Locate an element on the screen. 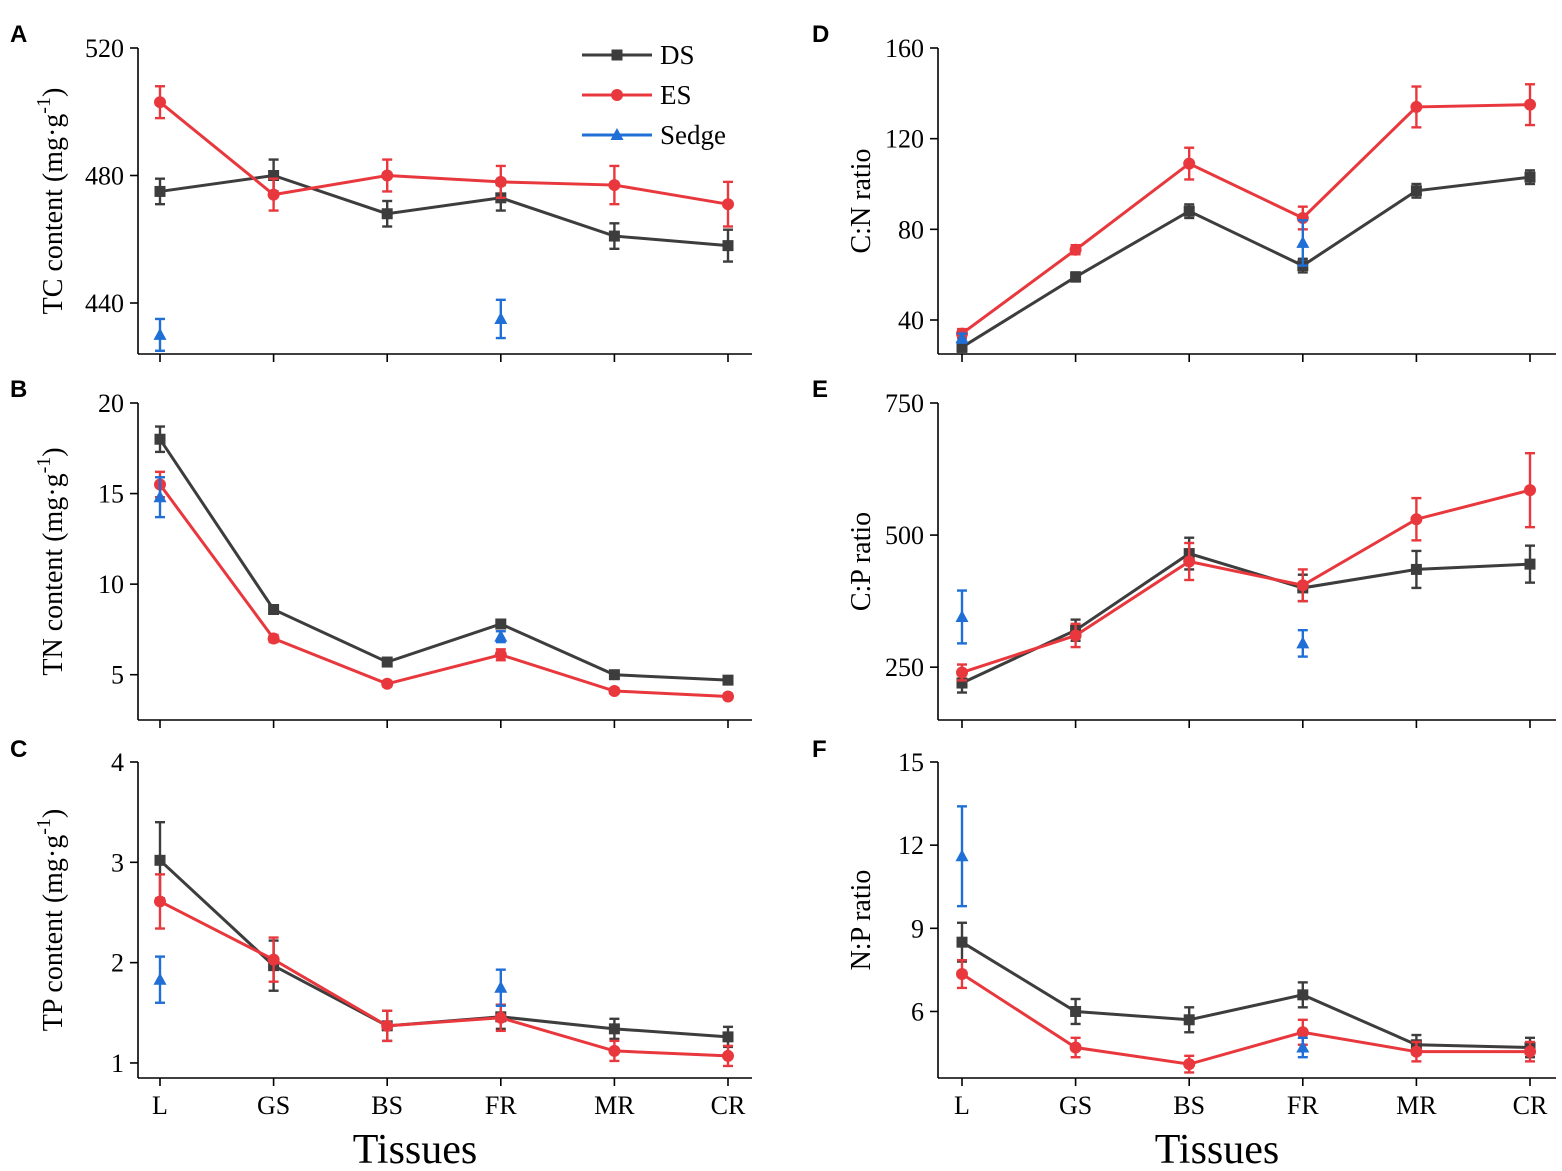 This screenshot has height=1171, width=1562. y-tick-label: 500 is located at coordinates (904, 535).